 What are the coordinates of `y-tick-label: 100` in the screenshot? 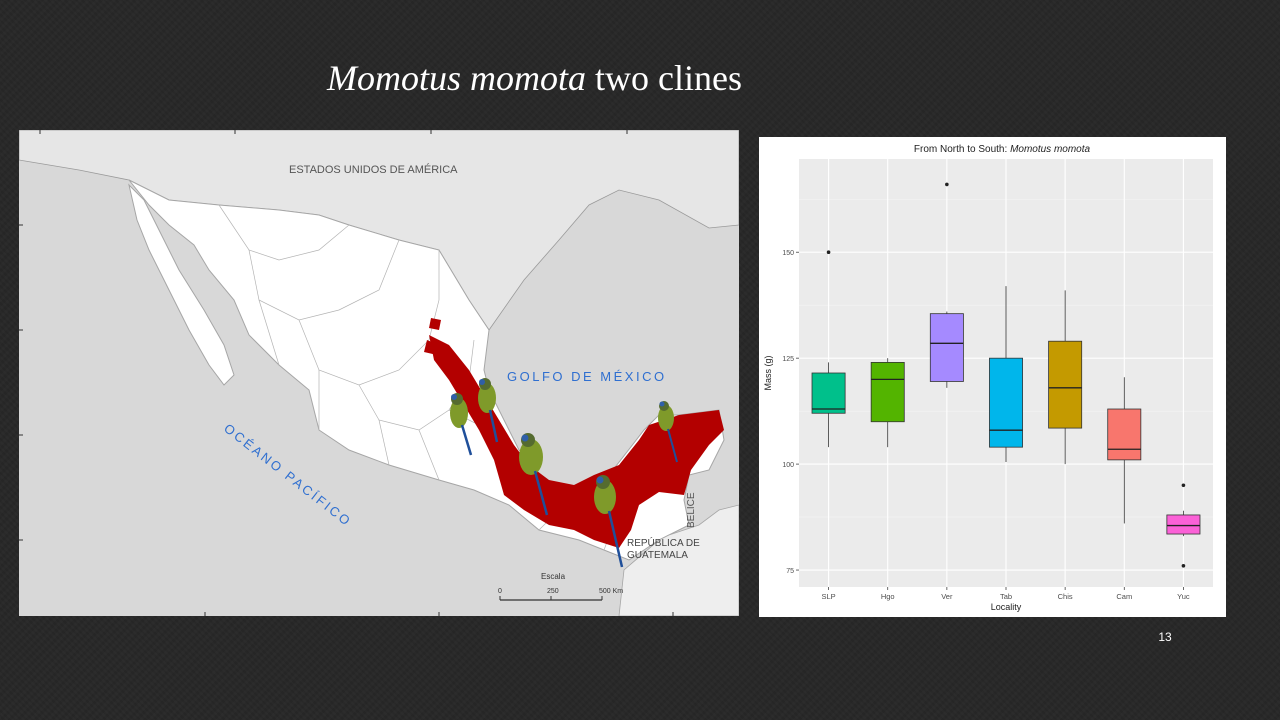 It's located at (788, 465).